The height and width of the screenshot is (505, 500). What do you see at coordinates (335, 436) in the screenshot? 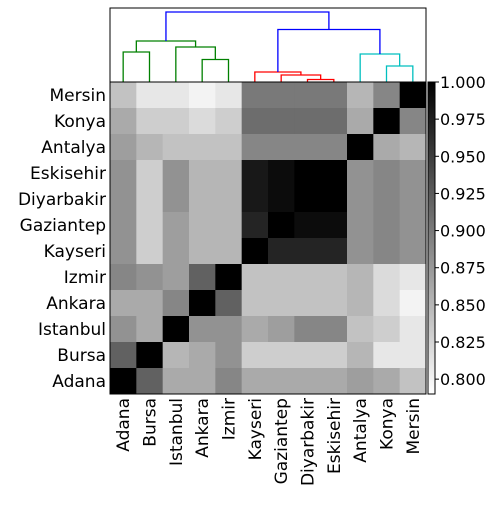
I see `x-tick-label: Eskisehir` at bounding box center [335, 436].